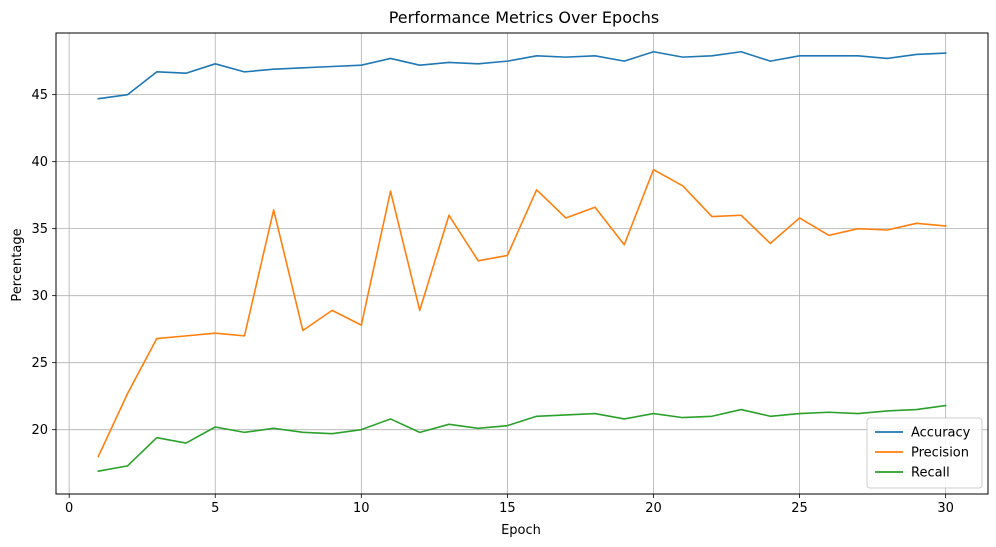  I want to click on legend-label-recall: Recall, so click(930, 473).